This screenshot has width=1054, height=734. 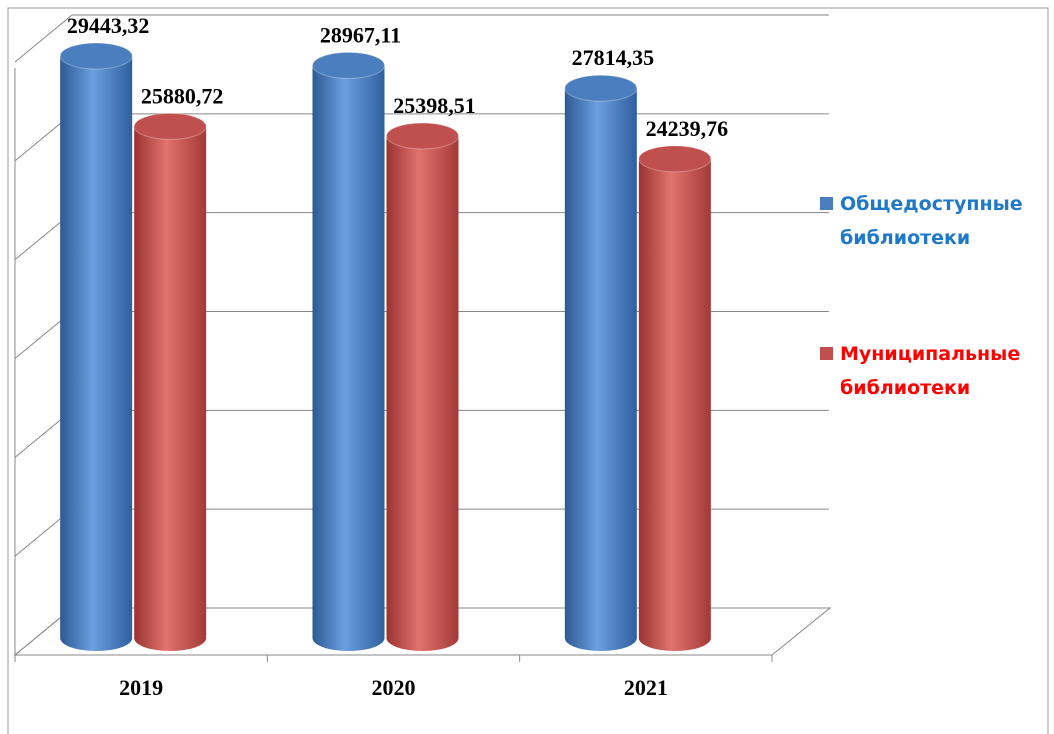 I want to click on value-label: 28967,11, so click(x=360, y=34).